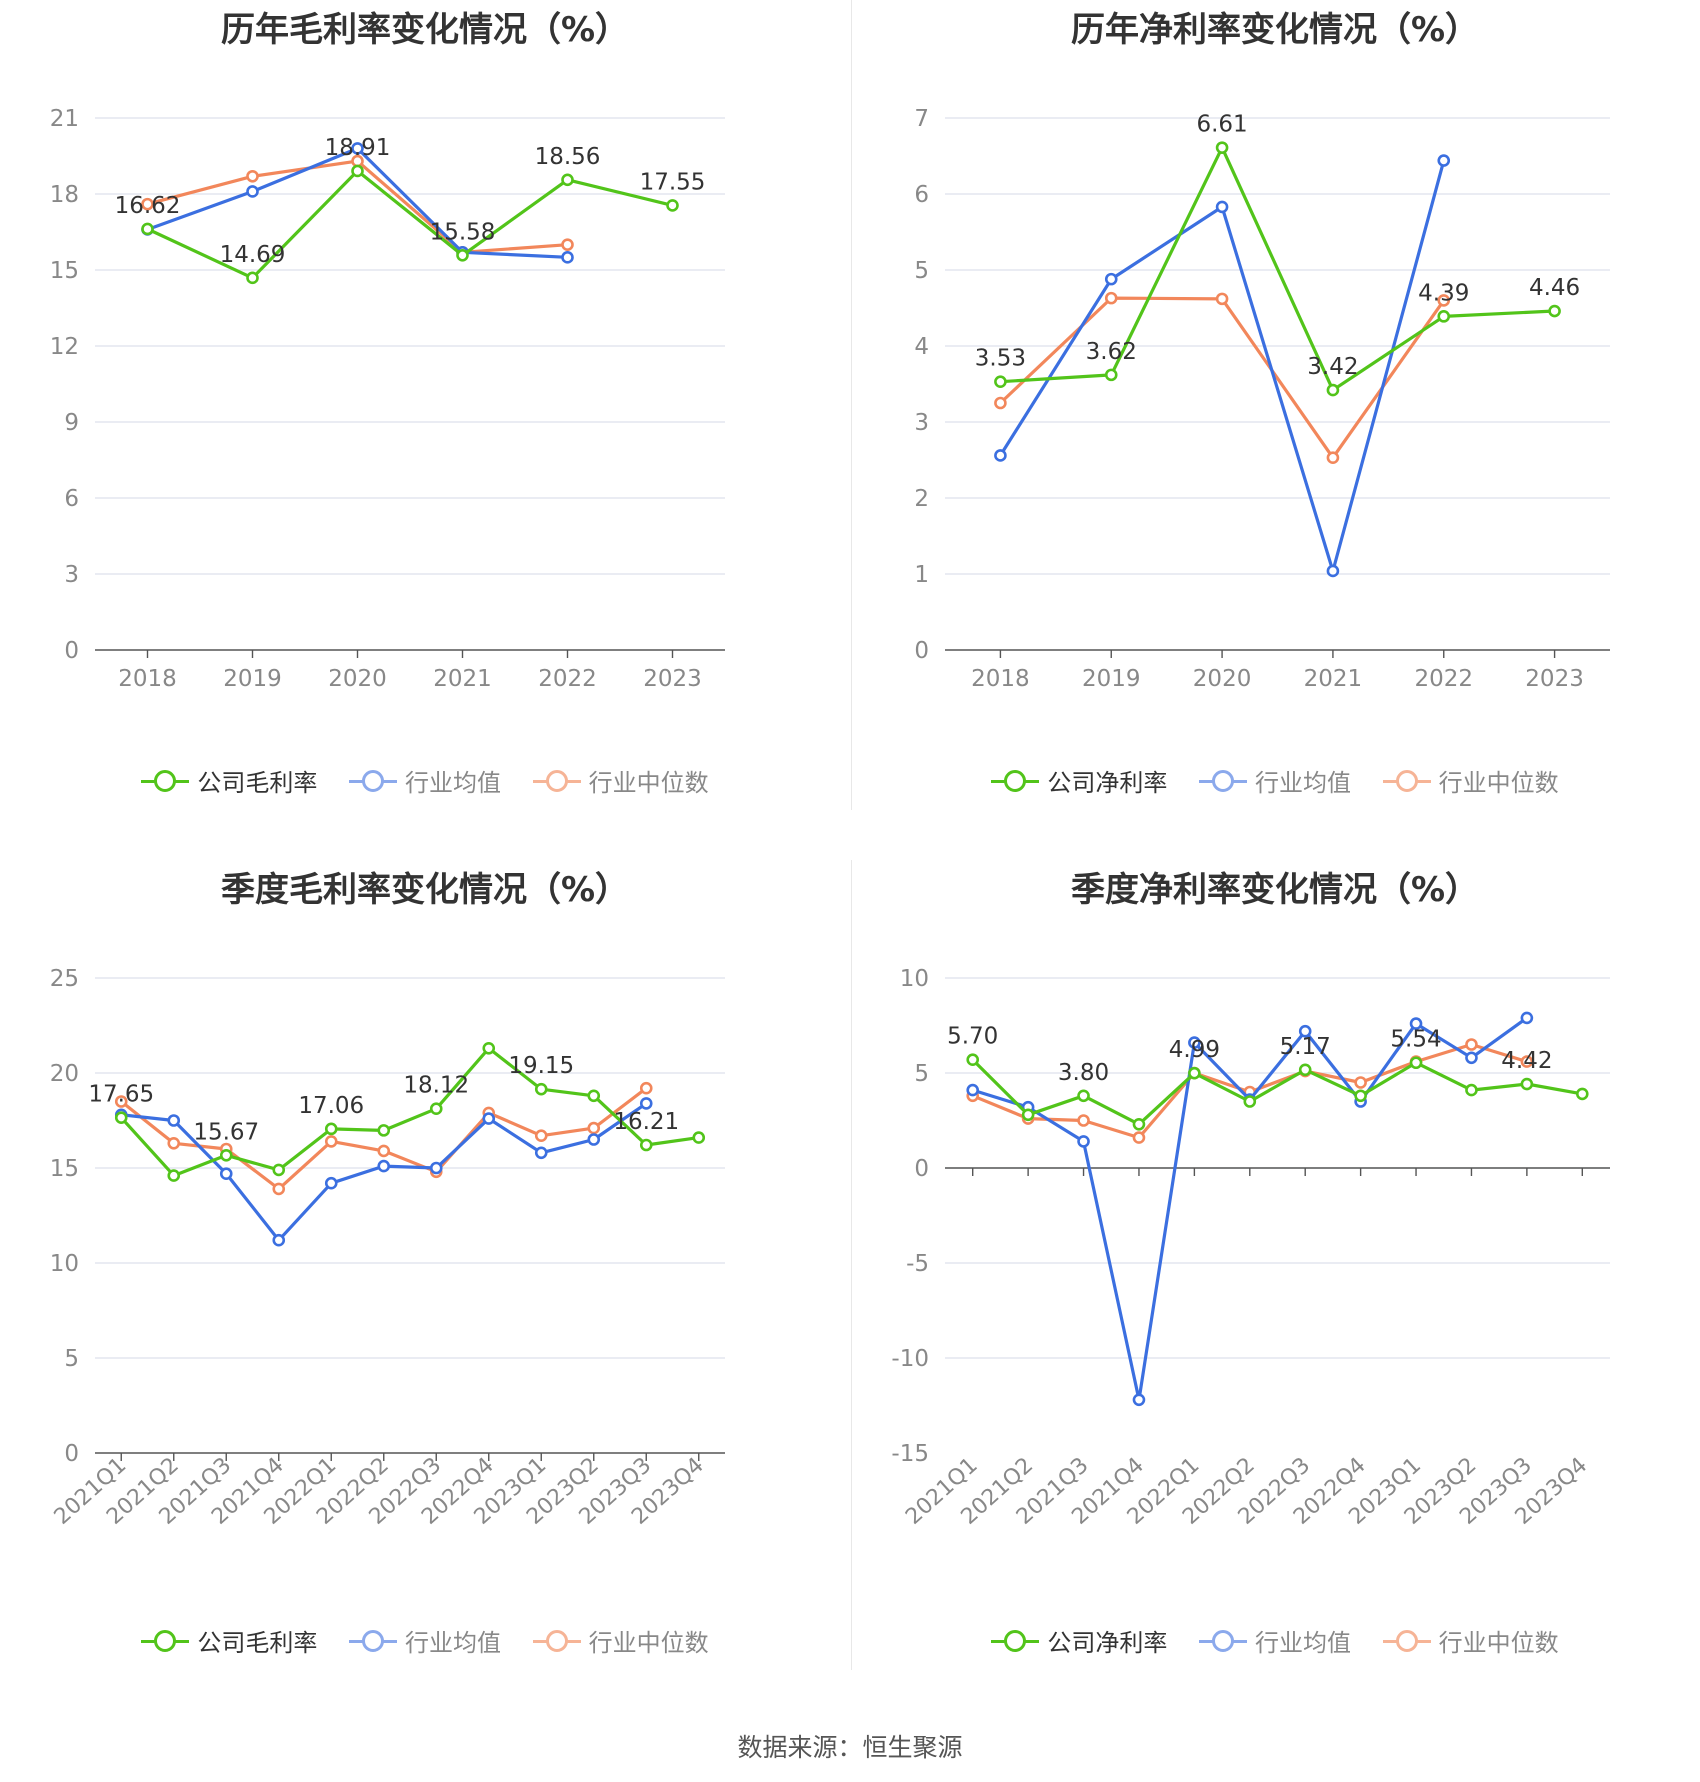 The image size is (1700, 1782). I want to click on data-label: 18.12, so click(436, 1086).